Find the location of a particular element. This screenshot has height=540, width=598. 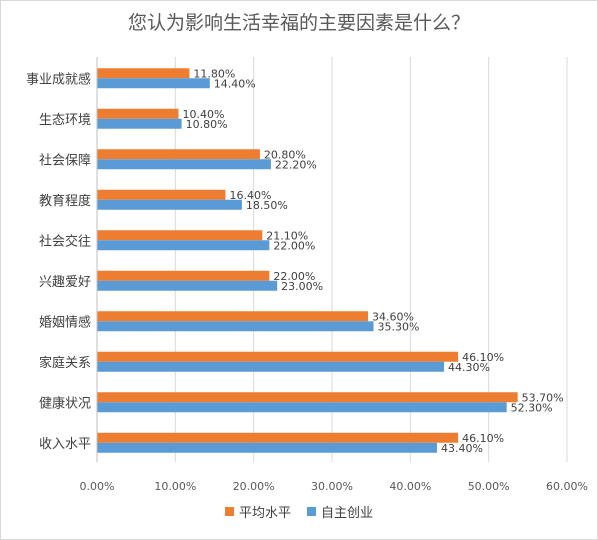

data-label: 35.30% is located at coordinates (399, 326).